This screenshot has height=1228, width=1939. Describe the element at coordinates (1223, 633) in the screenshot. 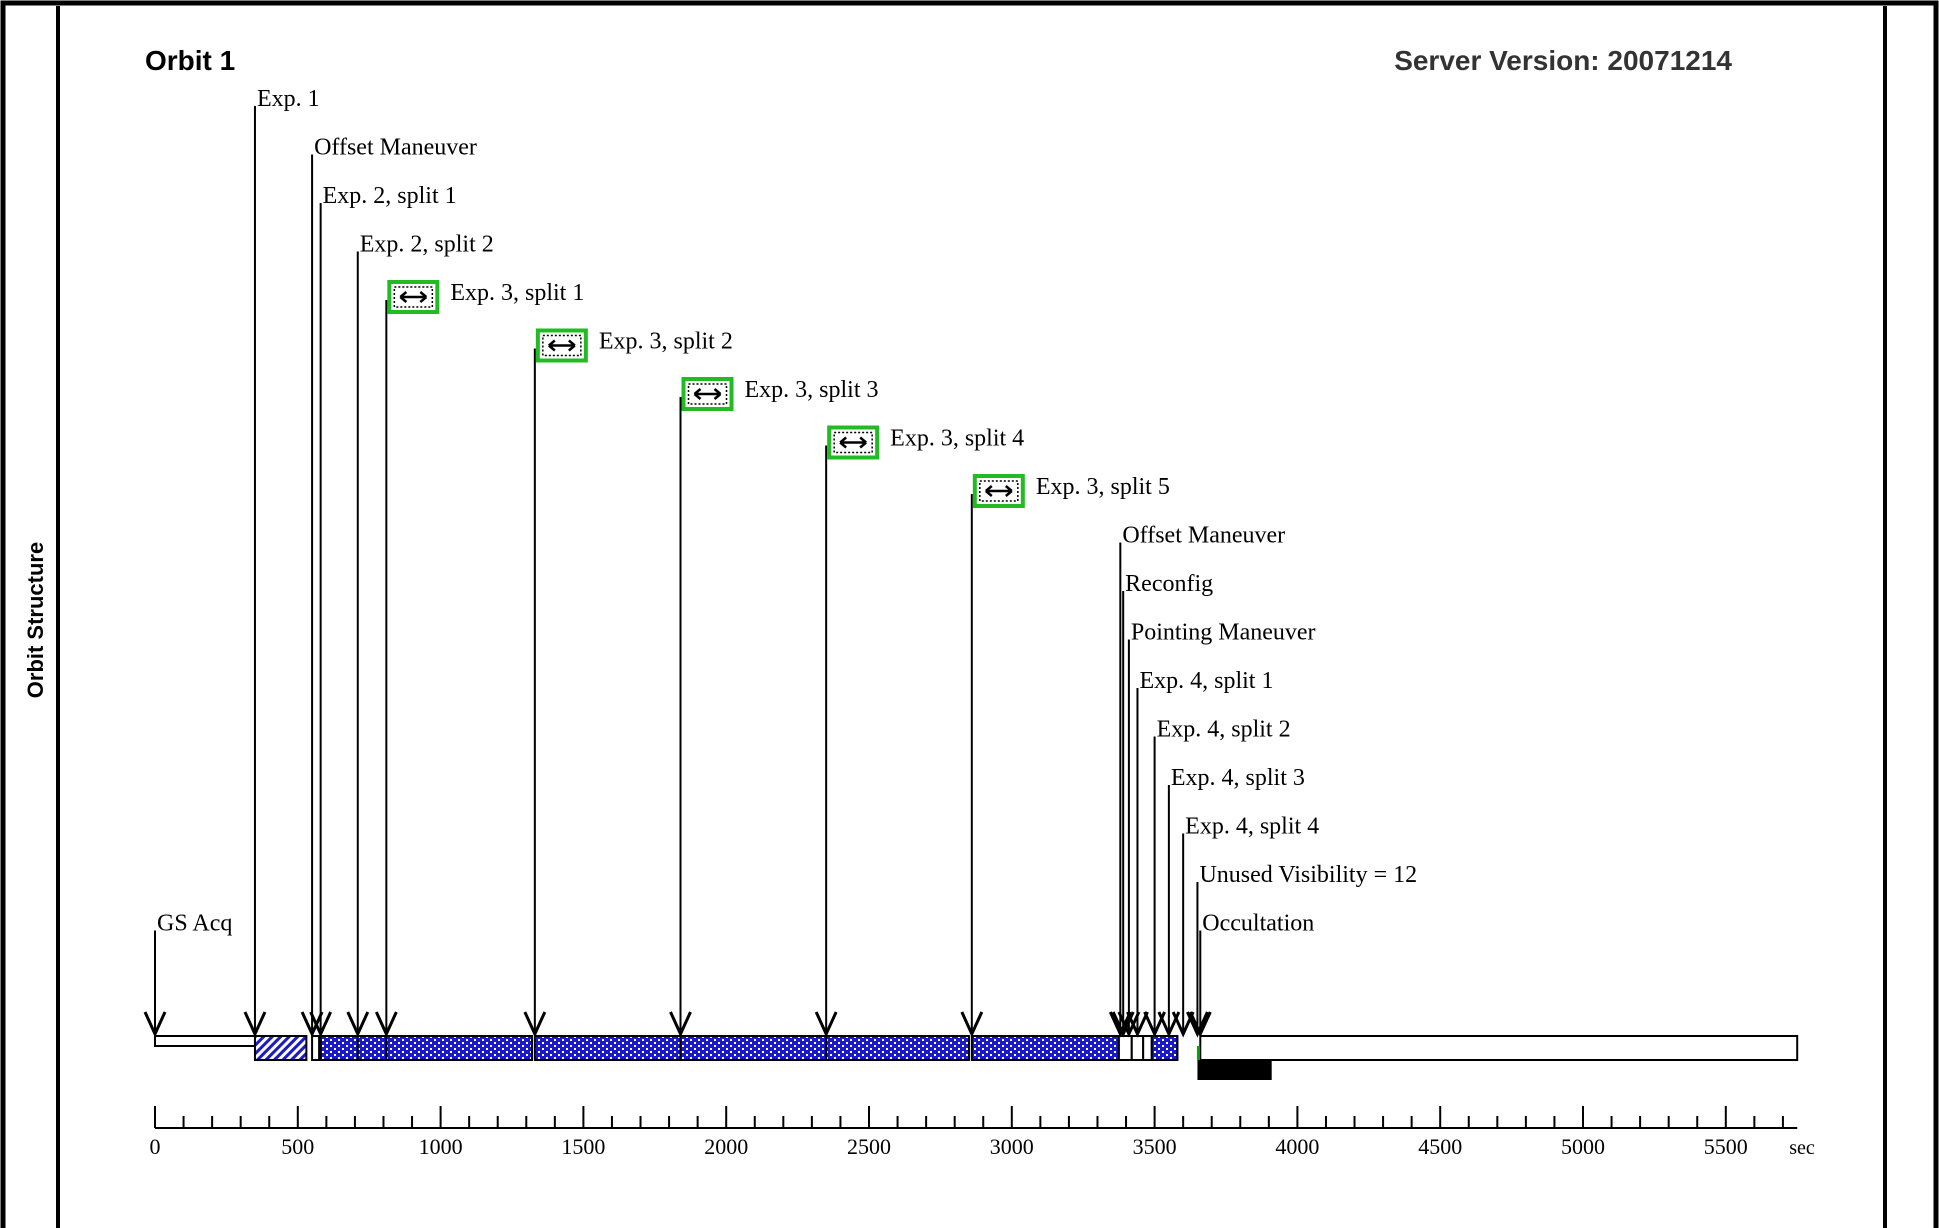

I see `event-label: Pointing Maneuver` at that location.